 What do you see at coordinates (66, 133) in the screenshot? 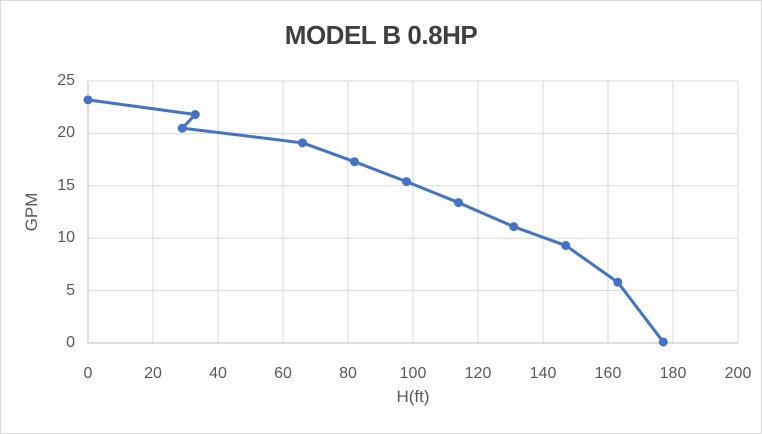
I see `y-tick-label: 20` at bounding box center [66, 133].